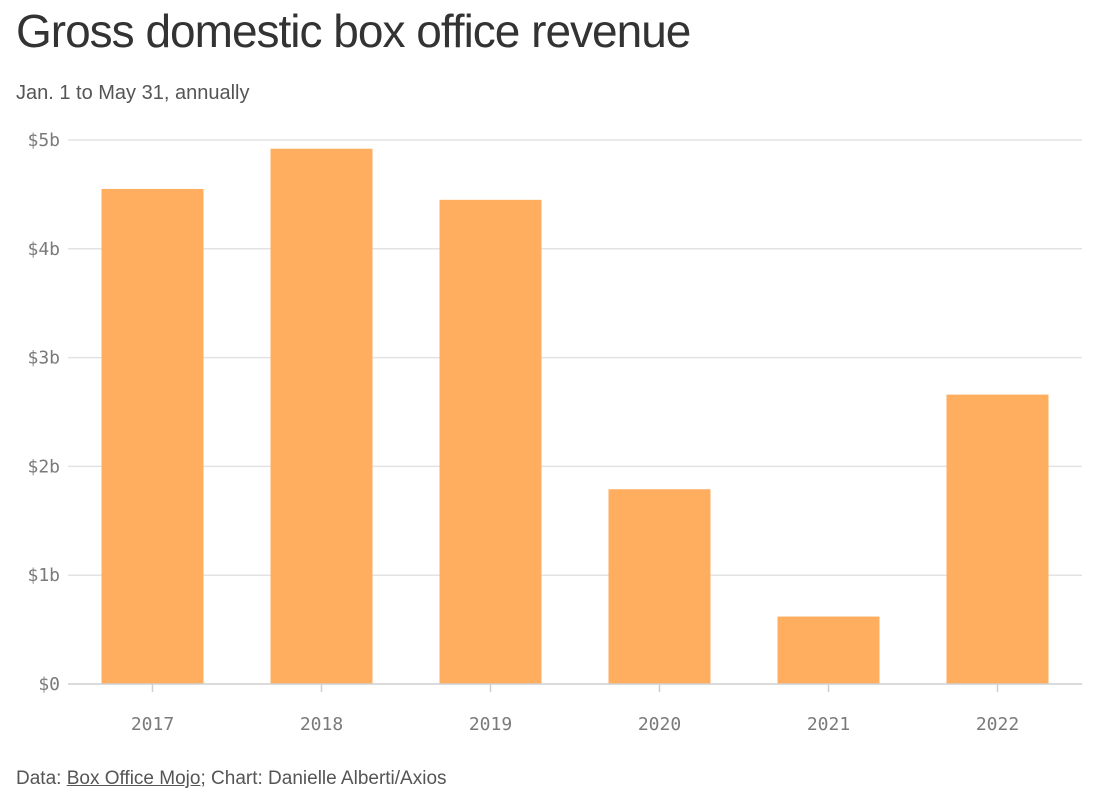 This screenshot has width=1120, height=804. I want to click on data-prefix: Data:, so click(41, 778).